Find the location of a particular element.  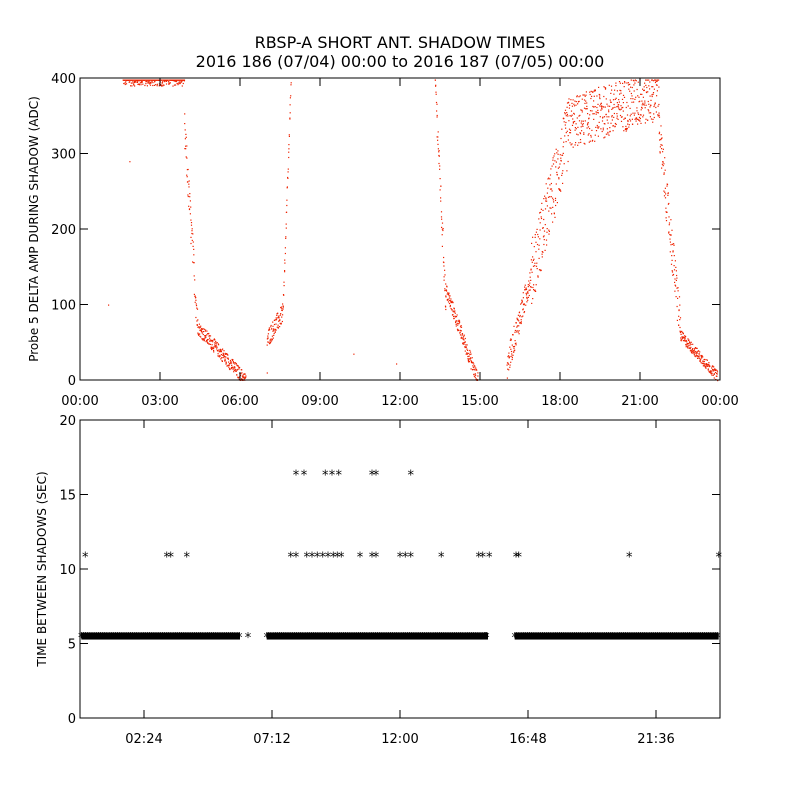

top-x-tick-label: 09:00 is located at coordinates (319, 401).